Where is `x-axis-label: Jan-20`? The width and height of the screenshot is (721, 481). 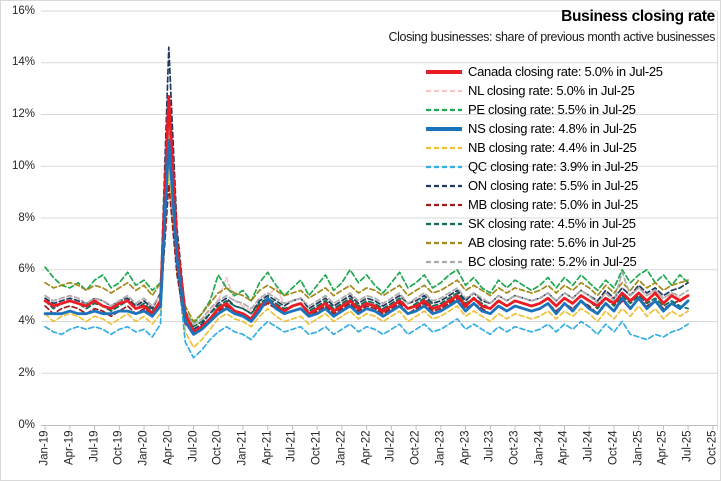 x-axis-label: Jan-20 is located at coordinates (143, 448).